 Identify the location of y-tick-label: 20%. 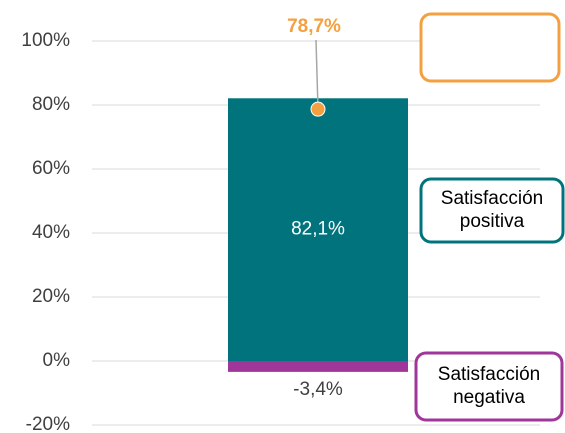
(51, 296).